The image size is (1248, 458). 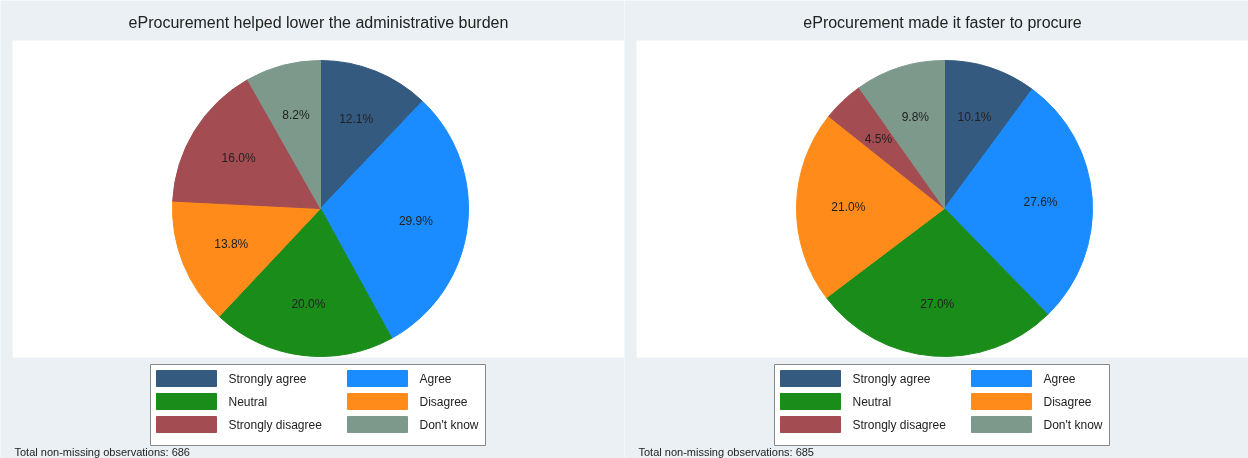 What do you see at coordinates (308, 303) in the screenshot?
I see `data-label: 20.0%` at bounding box center [308, 303].